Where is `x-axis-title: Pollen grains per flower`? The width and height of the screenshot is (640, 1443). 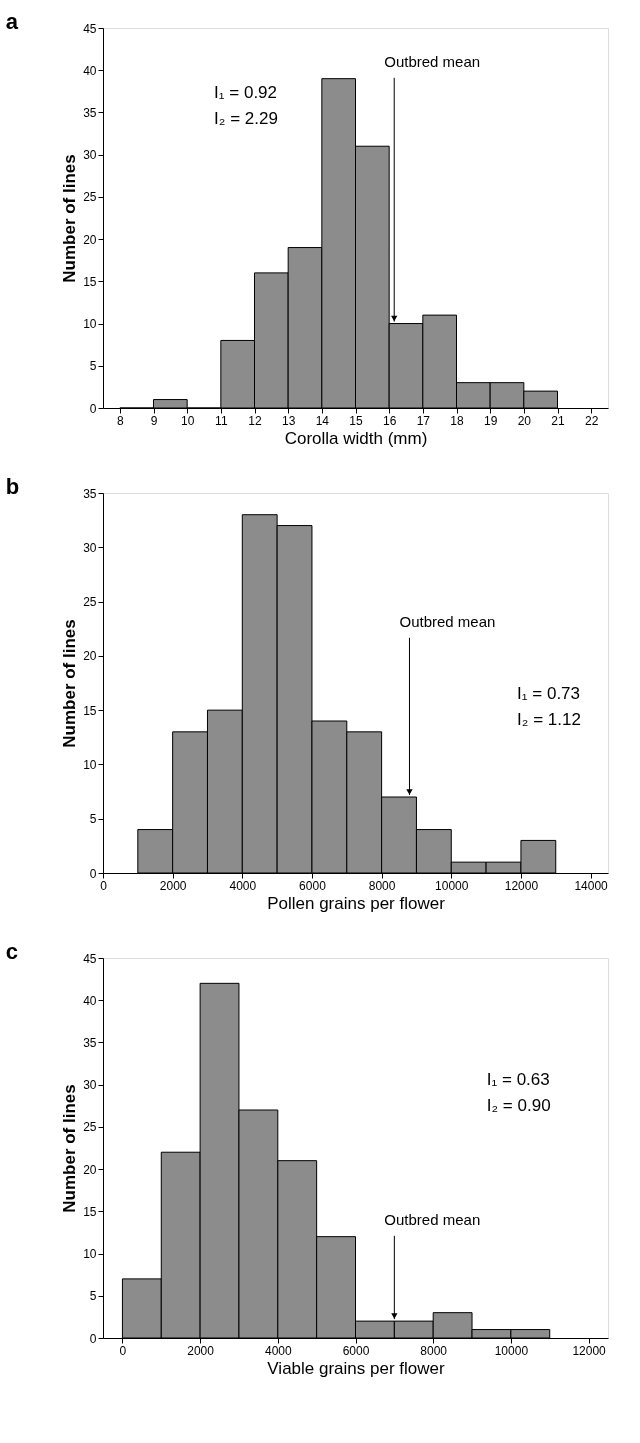 x-axis-title: Pollen grains per flower is located at coordinates (356, 903).